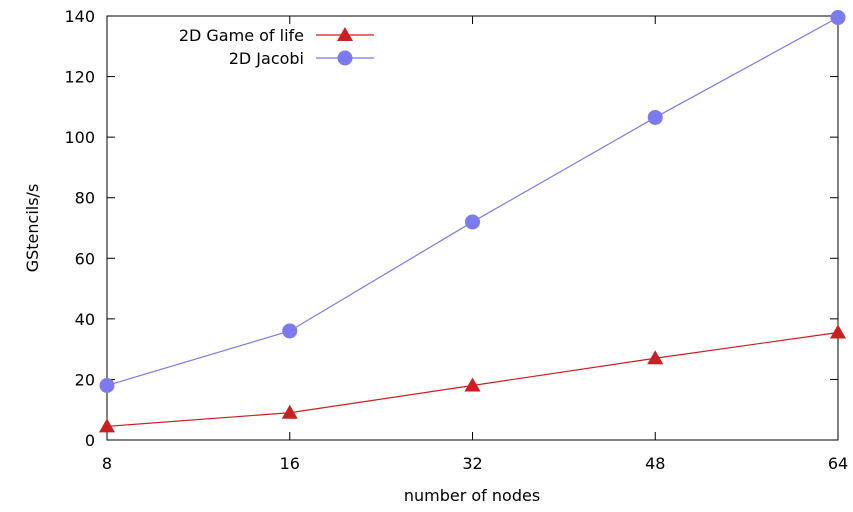  What do you see at coordinates (79, 77) in the screenshot?
I see `y-tick-label: 120` at bounding box center [79, 77].